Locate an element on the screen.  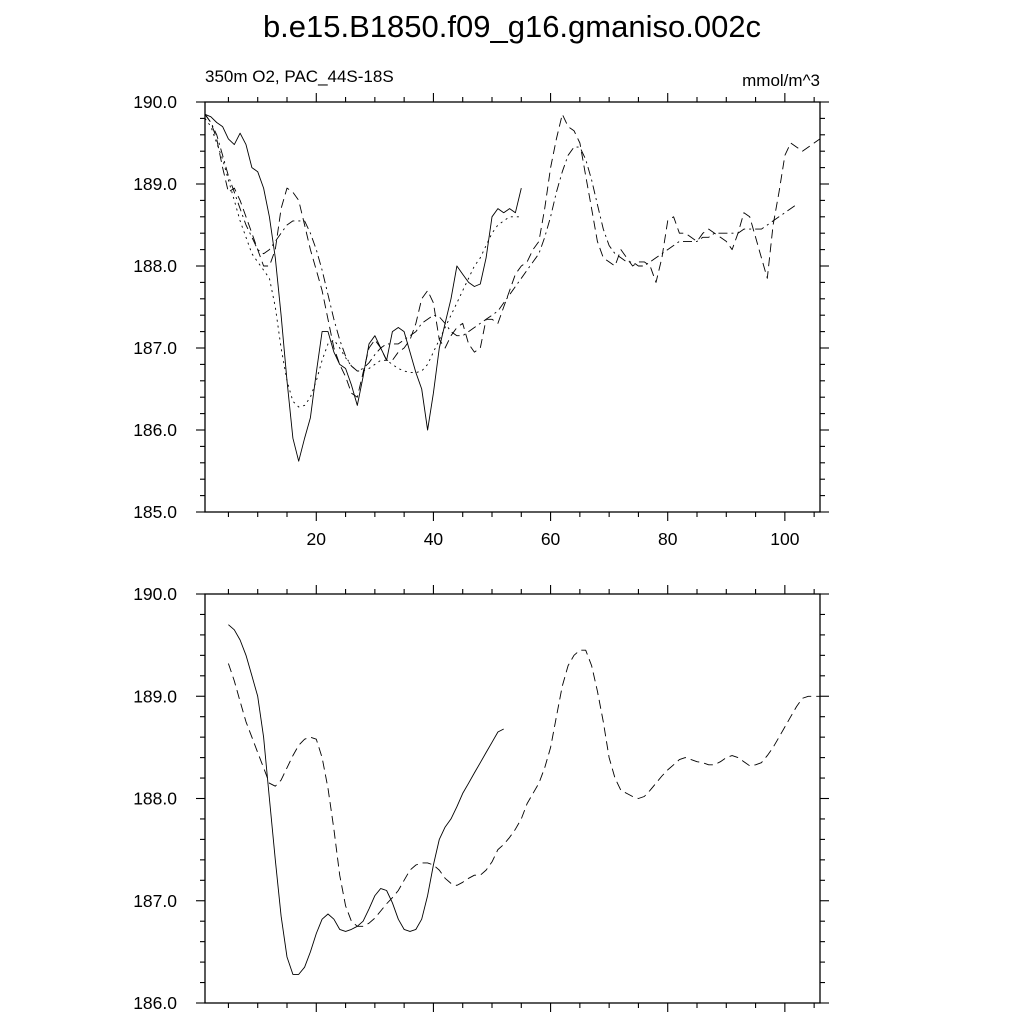
x-tick-label: 40 is located at coordinates (434, 539).